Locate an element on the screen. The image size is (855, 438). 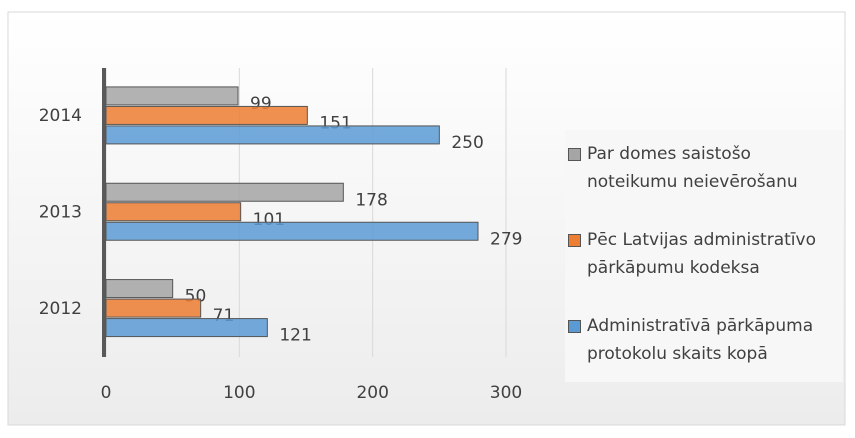
x-tick-label: 0 is located at coordinates (106, 393).